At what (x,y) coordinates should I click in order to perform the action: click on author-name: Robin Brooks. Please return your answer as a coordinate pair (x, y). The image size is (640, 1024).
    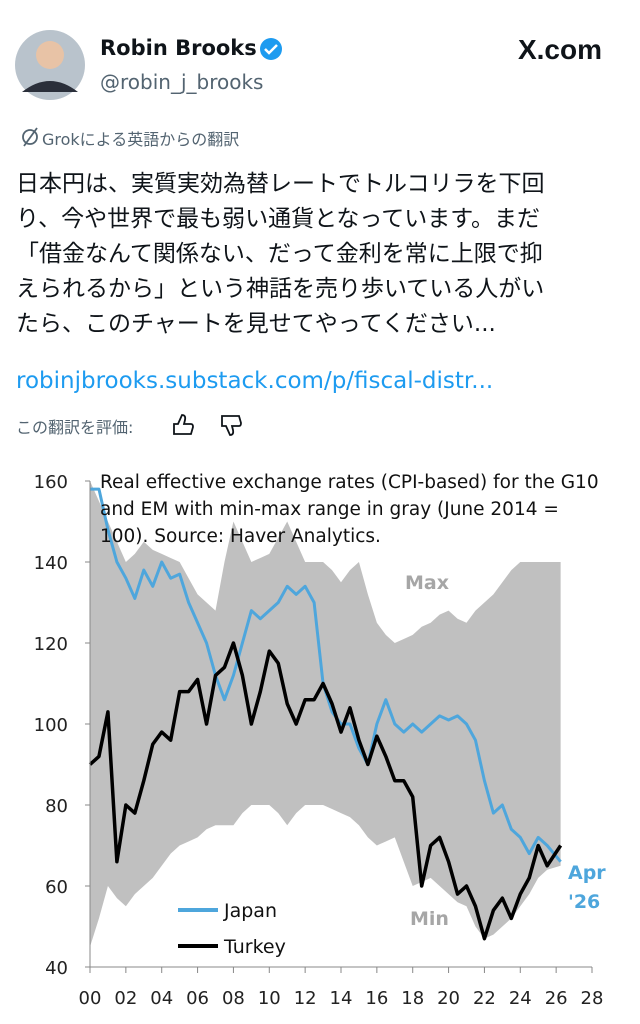
    Looking at the image, I should click on (178, 48).